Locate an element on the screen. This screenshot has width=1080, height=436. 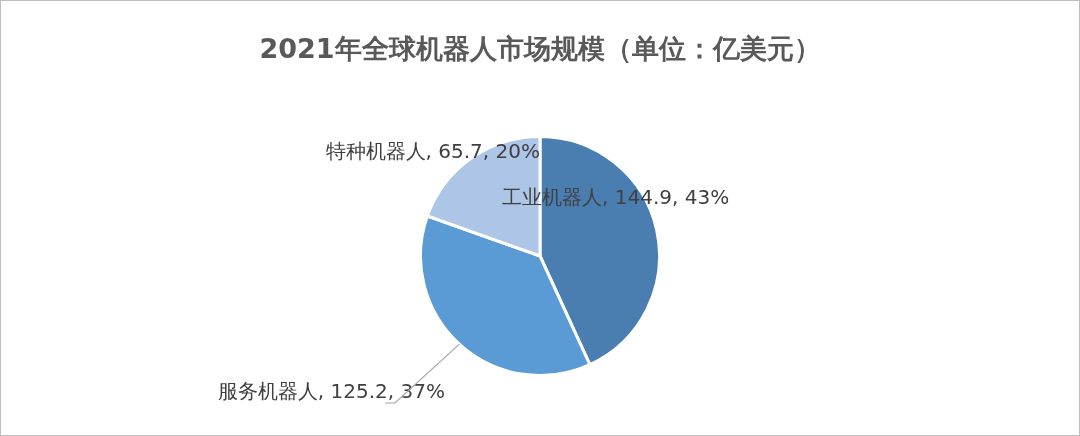
chart-title: 2021年全球机器人市场规模（单位：亿美元） is located at coordinates (540, 49).